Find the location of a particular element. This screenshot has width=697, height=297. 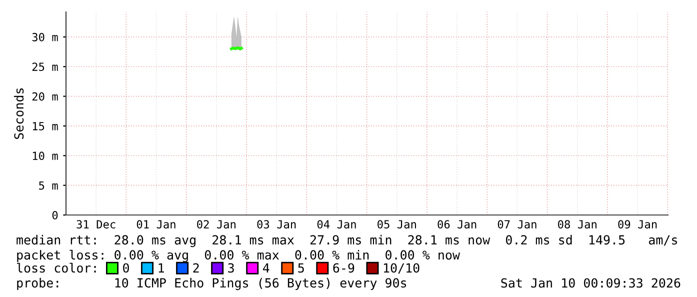

y-tick-label: 25 m is located at coordinates (45, 67).